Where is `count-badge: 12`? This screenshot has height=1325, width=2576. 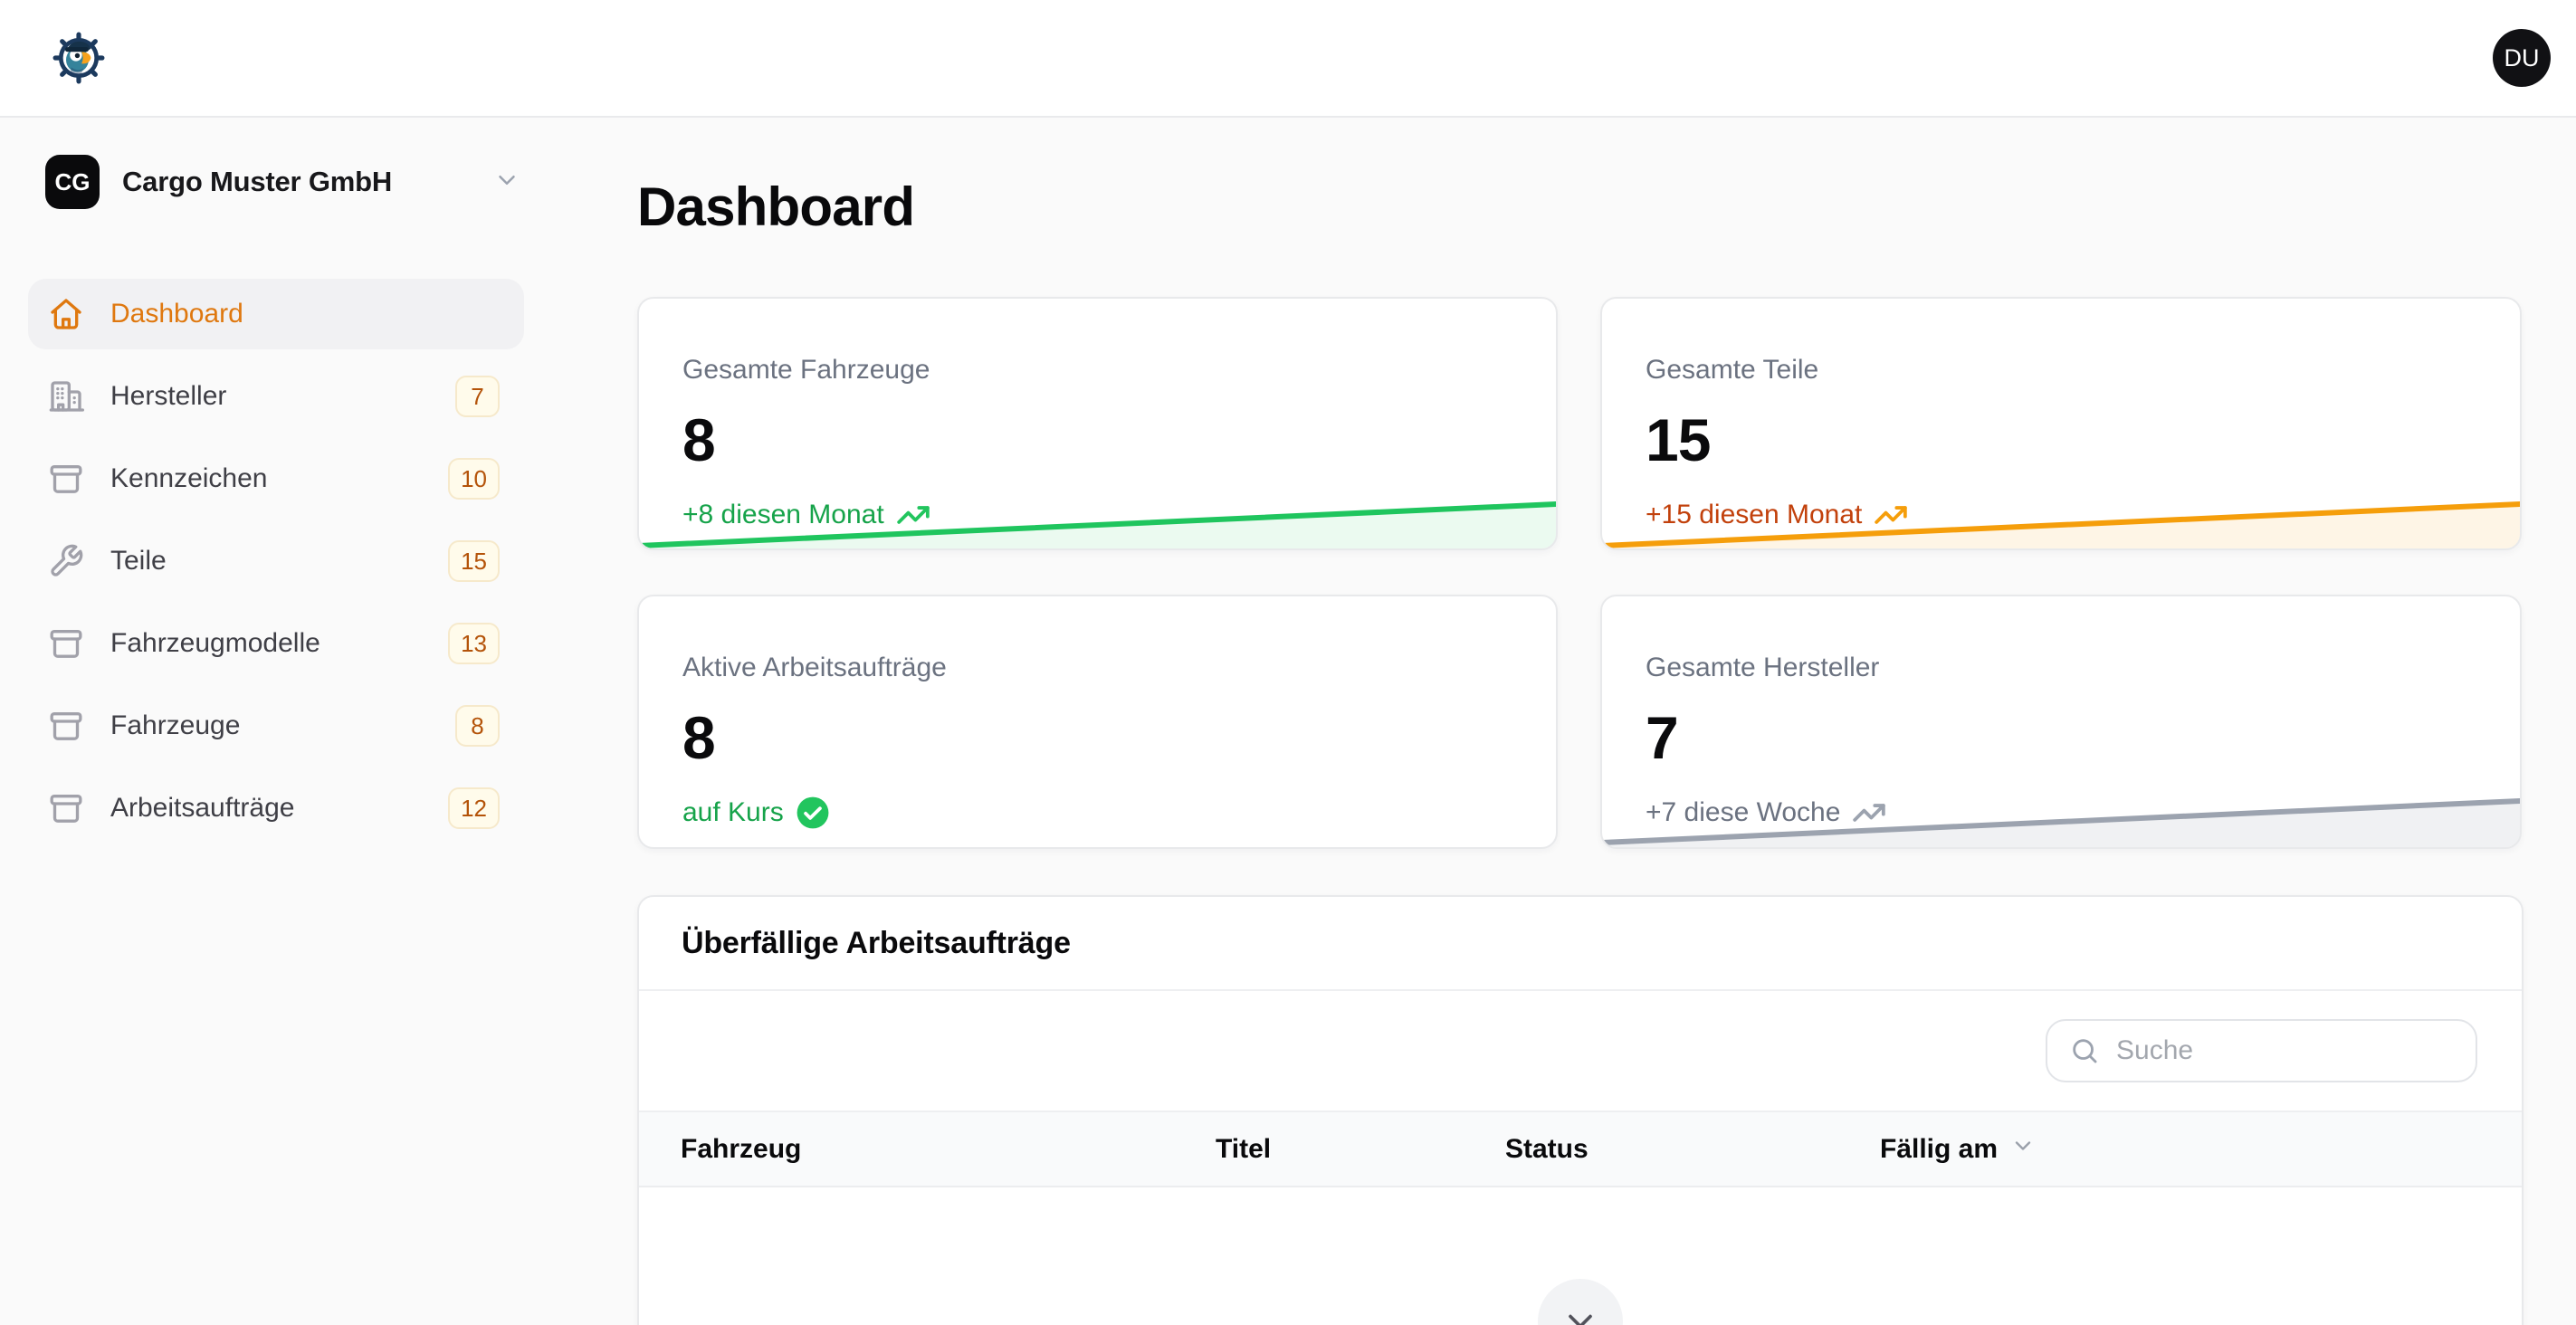
count-badge: 12 is located at coordinates (474, 808).